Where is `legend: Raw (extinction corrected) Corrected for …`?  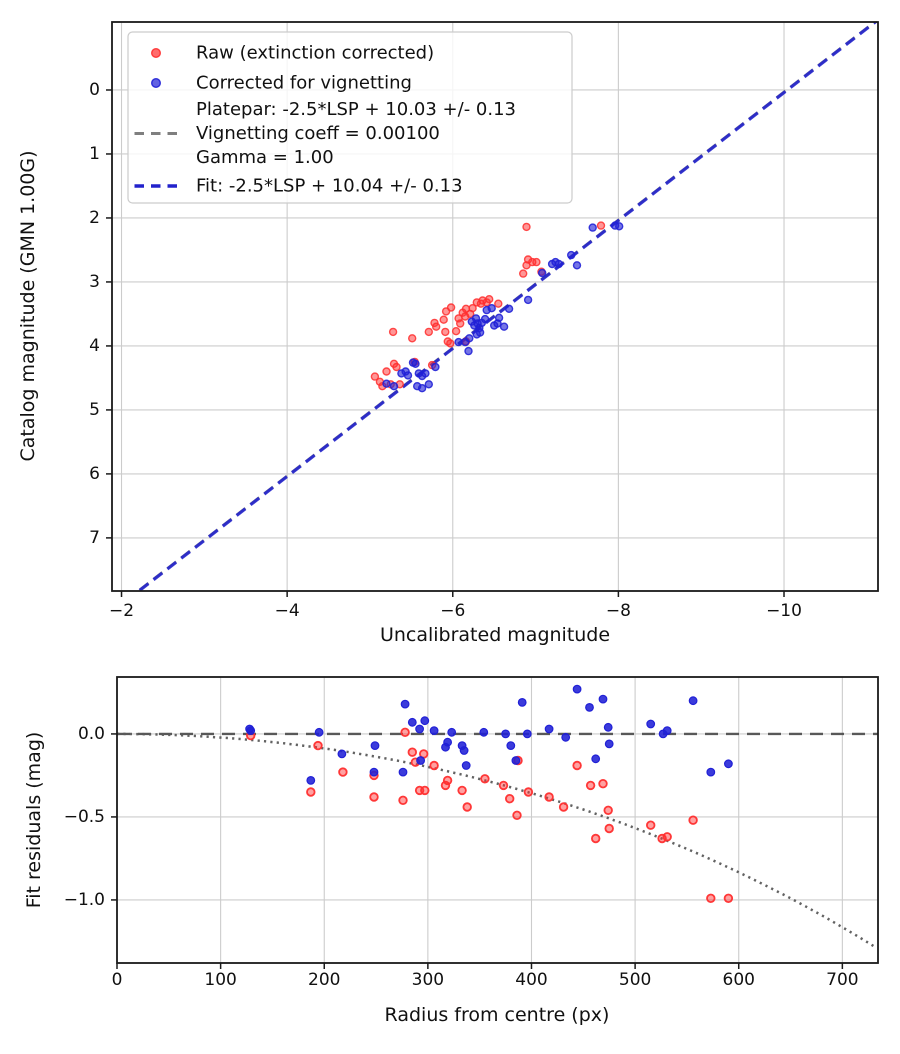 legend: Raw (extinction corrected) Corrected for … is located at coordinates (350, 117).